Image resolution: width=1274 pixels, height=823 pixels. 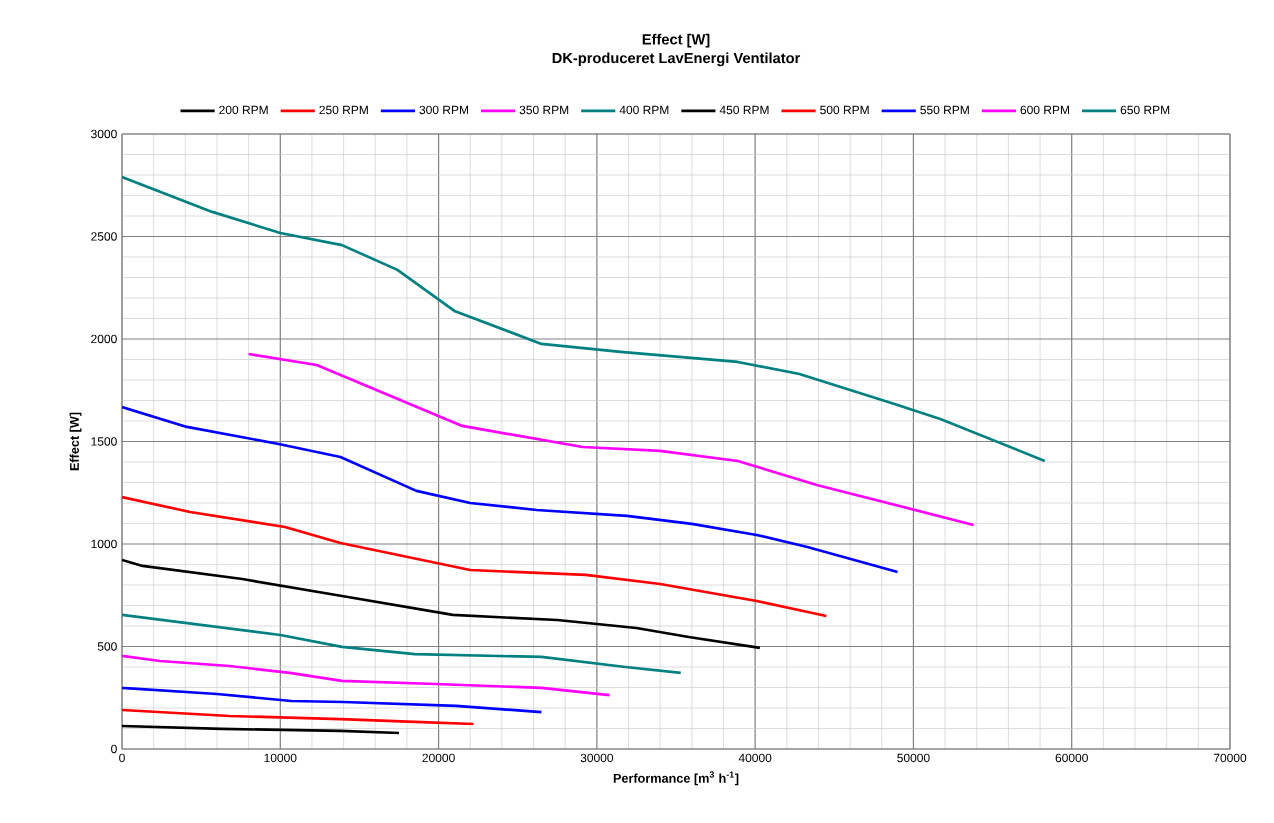 I want to click on x-tick-label: 30000, so click(x=597, y=758).